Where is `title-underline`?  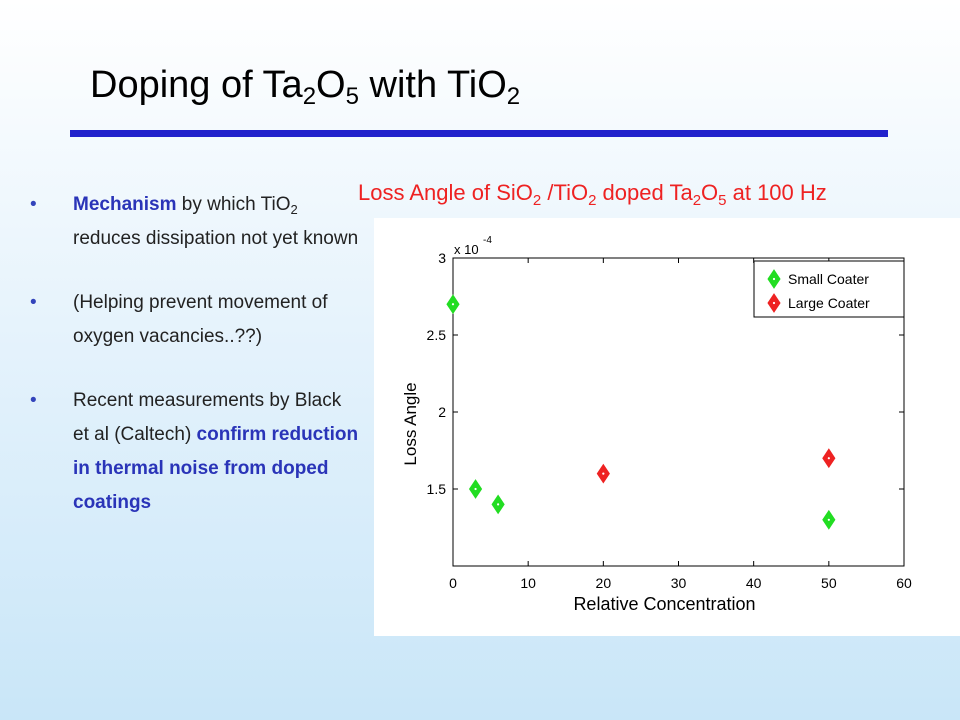 title-underline is located at coordinates (479, 133).